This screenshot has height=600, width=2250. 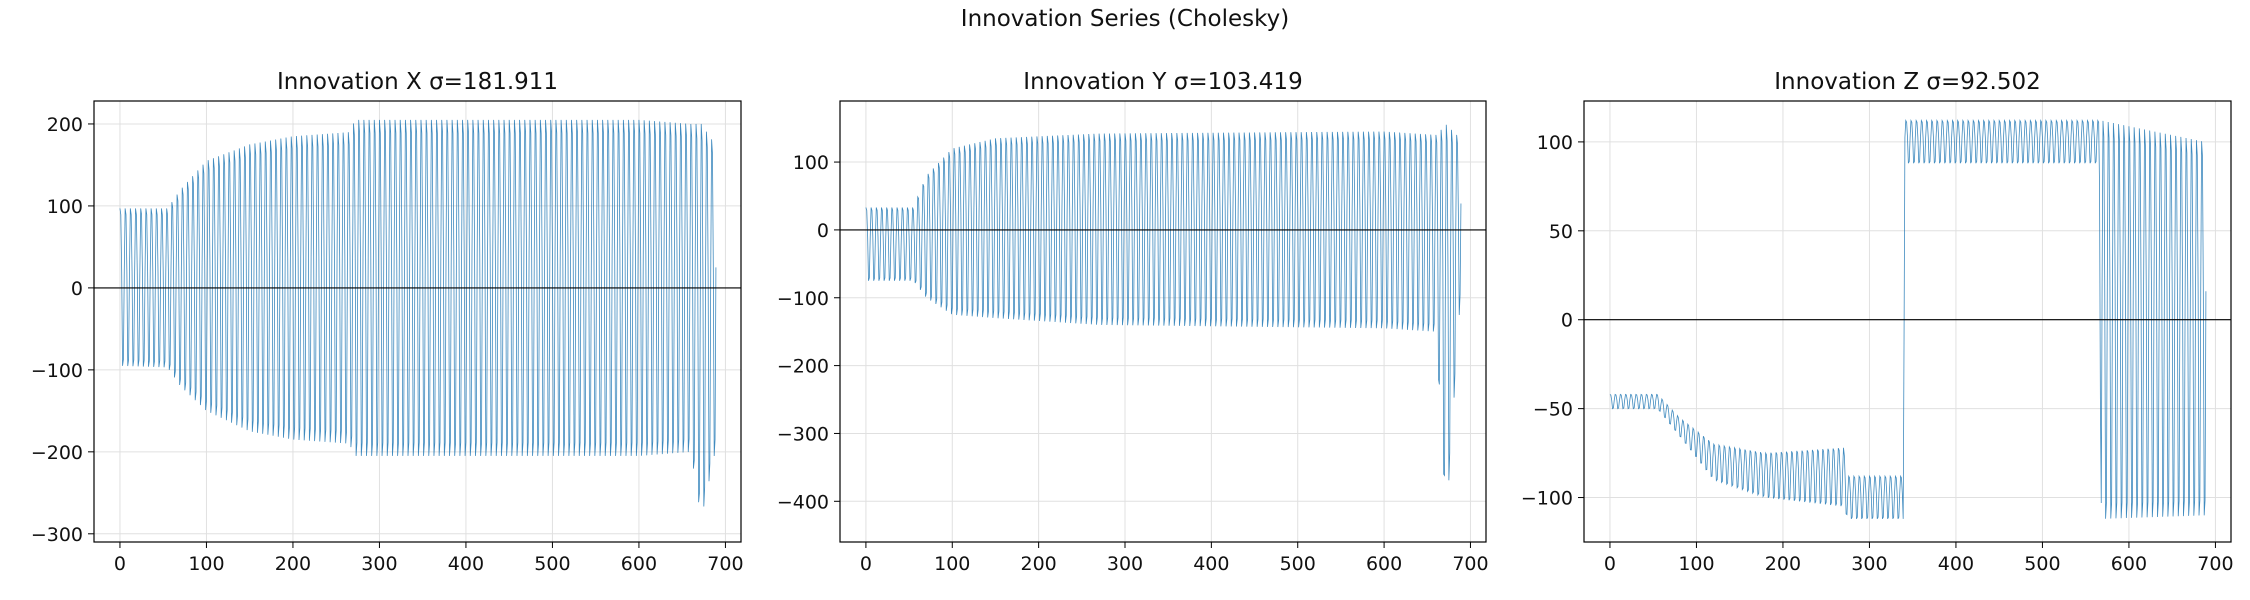 What do you see at coordinates (1907, 82) in the screenshot?
I see `chart-title: Innovation Z σ=92.502` at bounding box center [1907, 82].